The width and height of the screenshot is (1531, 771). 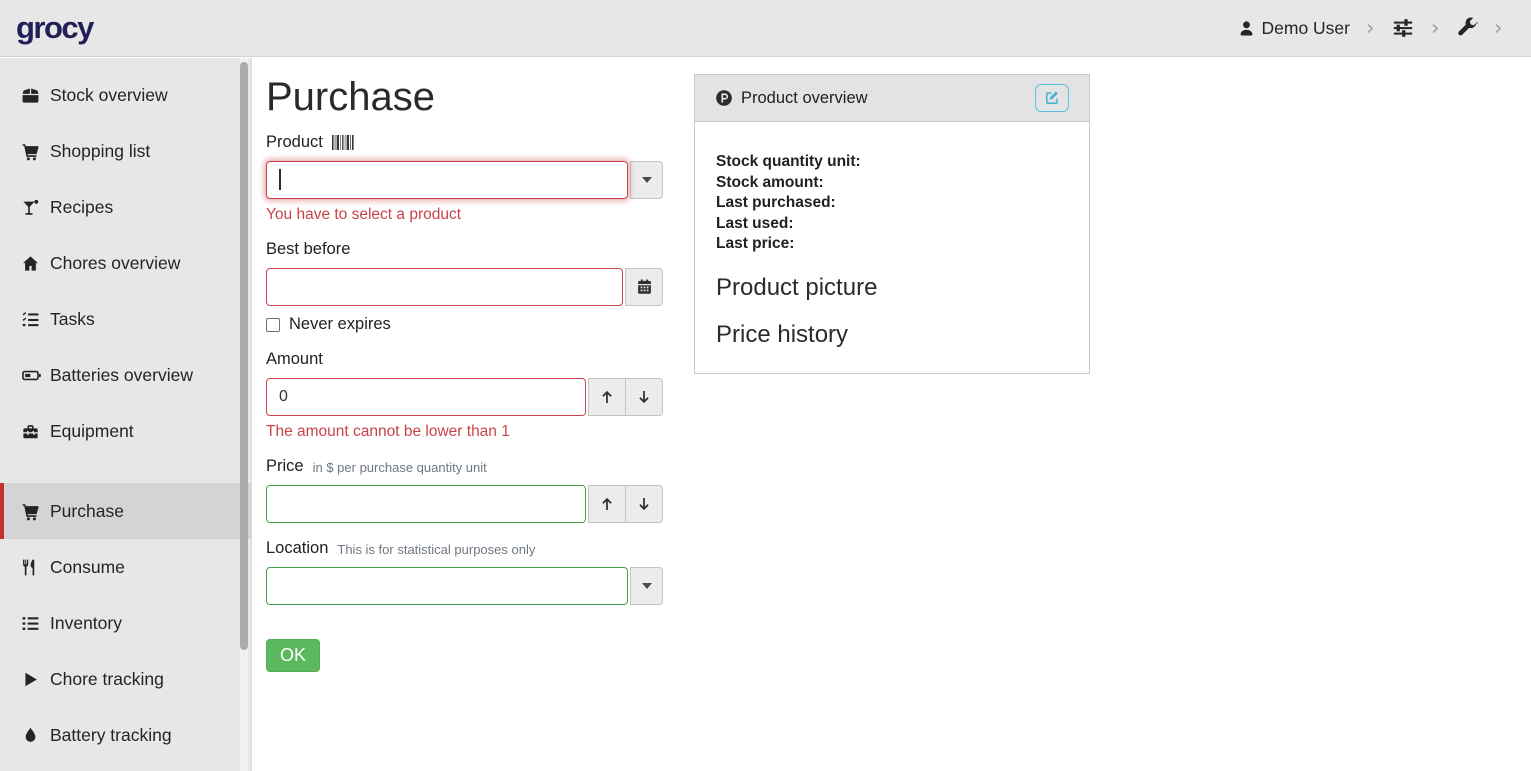 I want to click on cocktail-icon, so click(x=30, y=207).